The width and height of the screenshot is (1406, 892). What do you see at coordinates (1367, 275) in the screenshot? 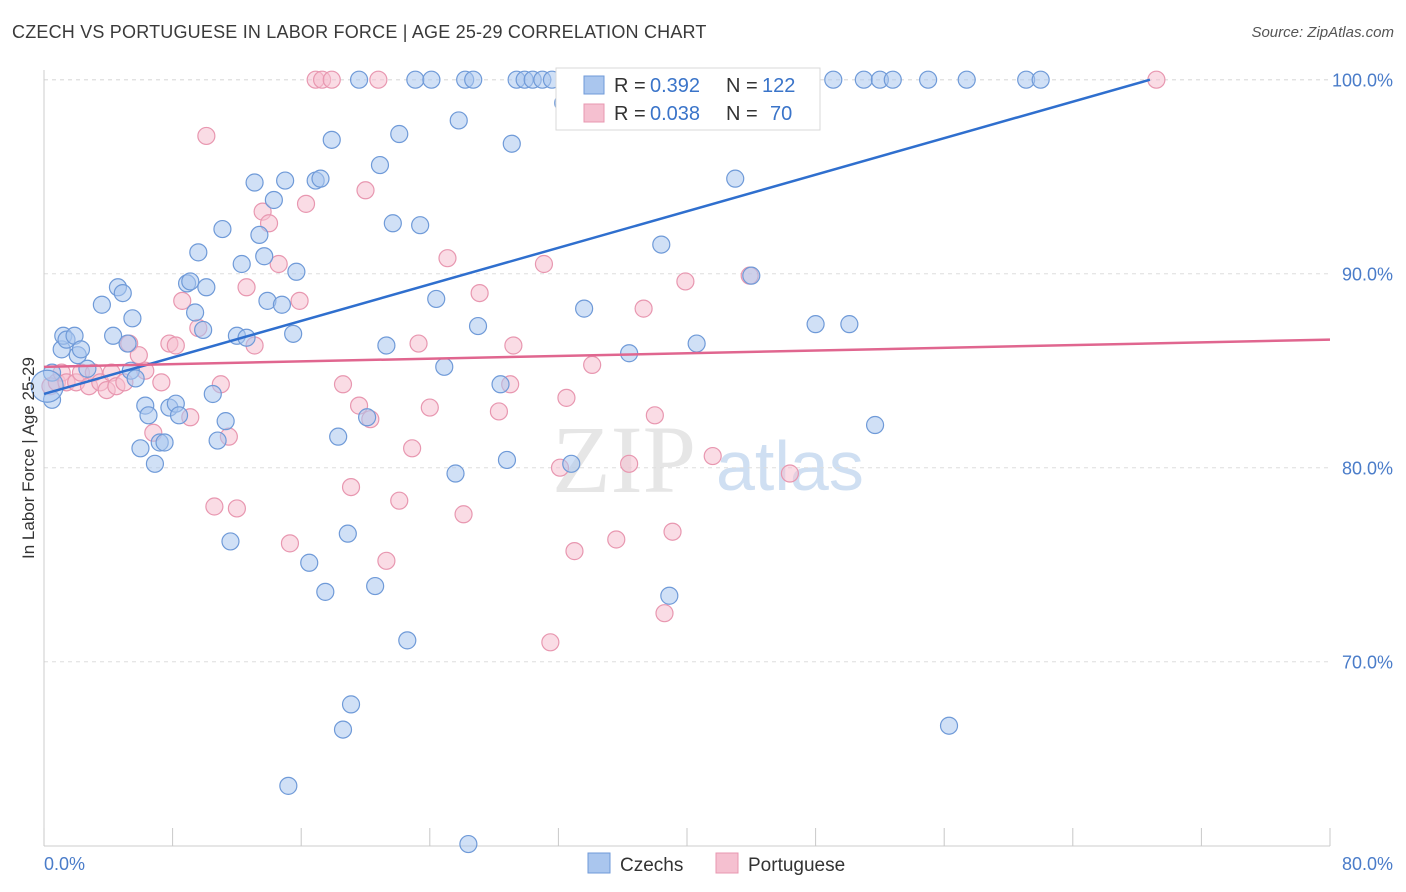
I see `y-tick-label: 90.0%` at bounding box center [1367, 275].